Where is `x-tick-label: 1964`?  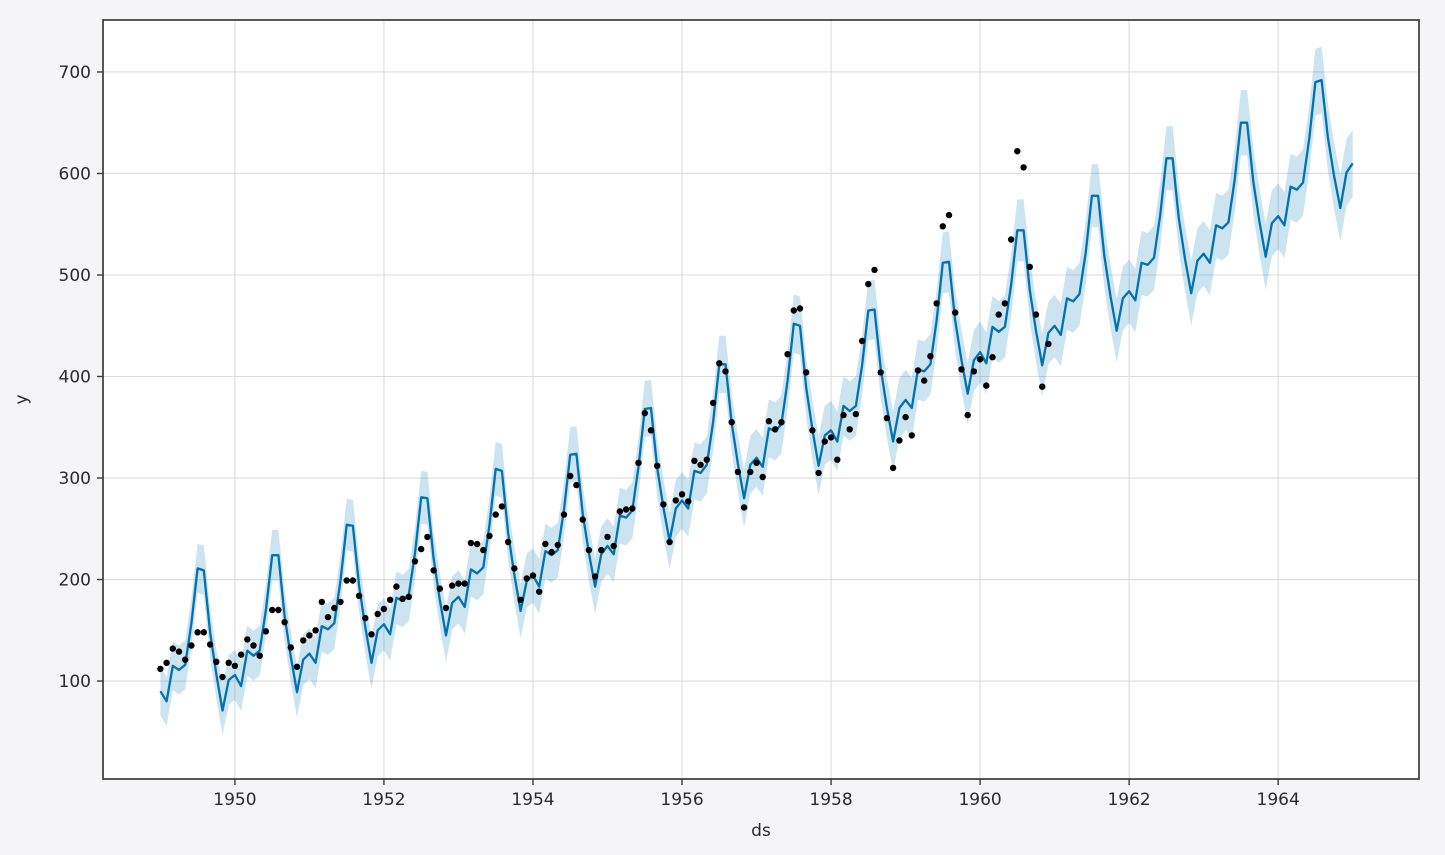 x-tick-label: 1964 is located at coordinates (1278, 800).